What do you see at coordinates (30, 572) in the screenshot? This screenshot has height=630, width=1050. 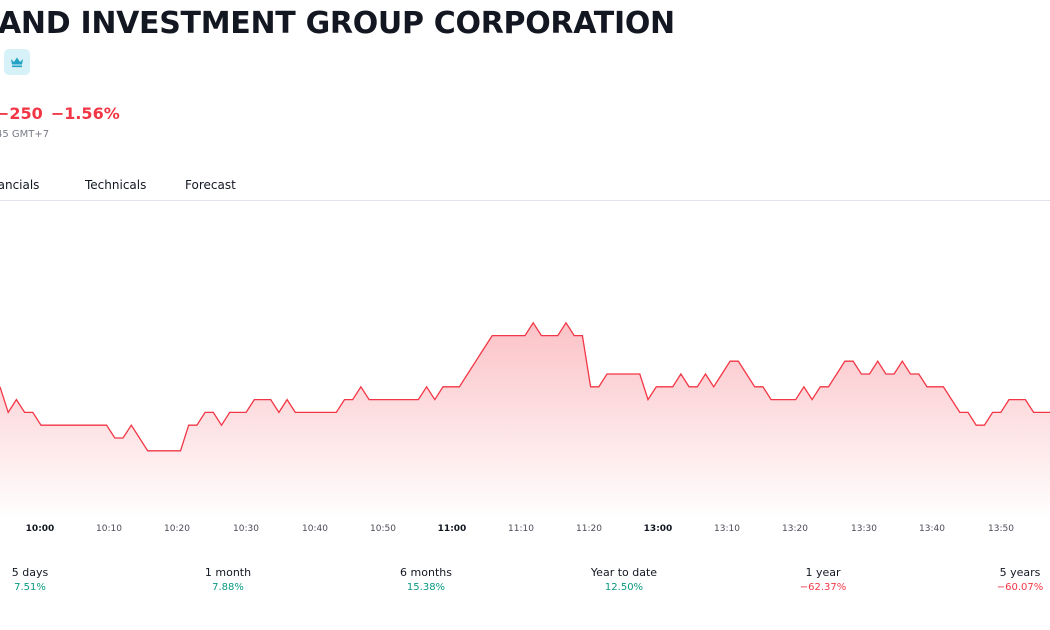 I see `period-label: 5 days` at bounding box center [30, 572].